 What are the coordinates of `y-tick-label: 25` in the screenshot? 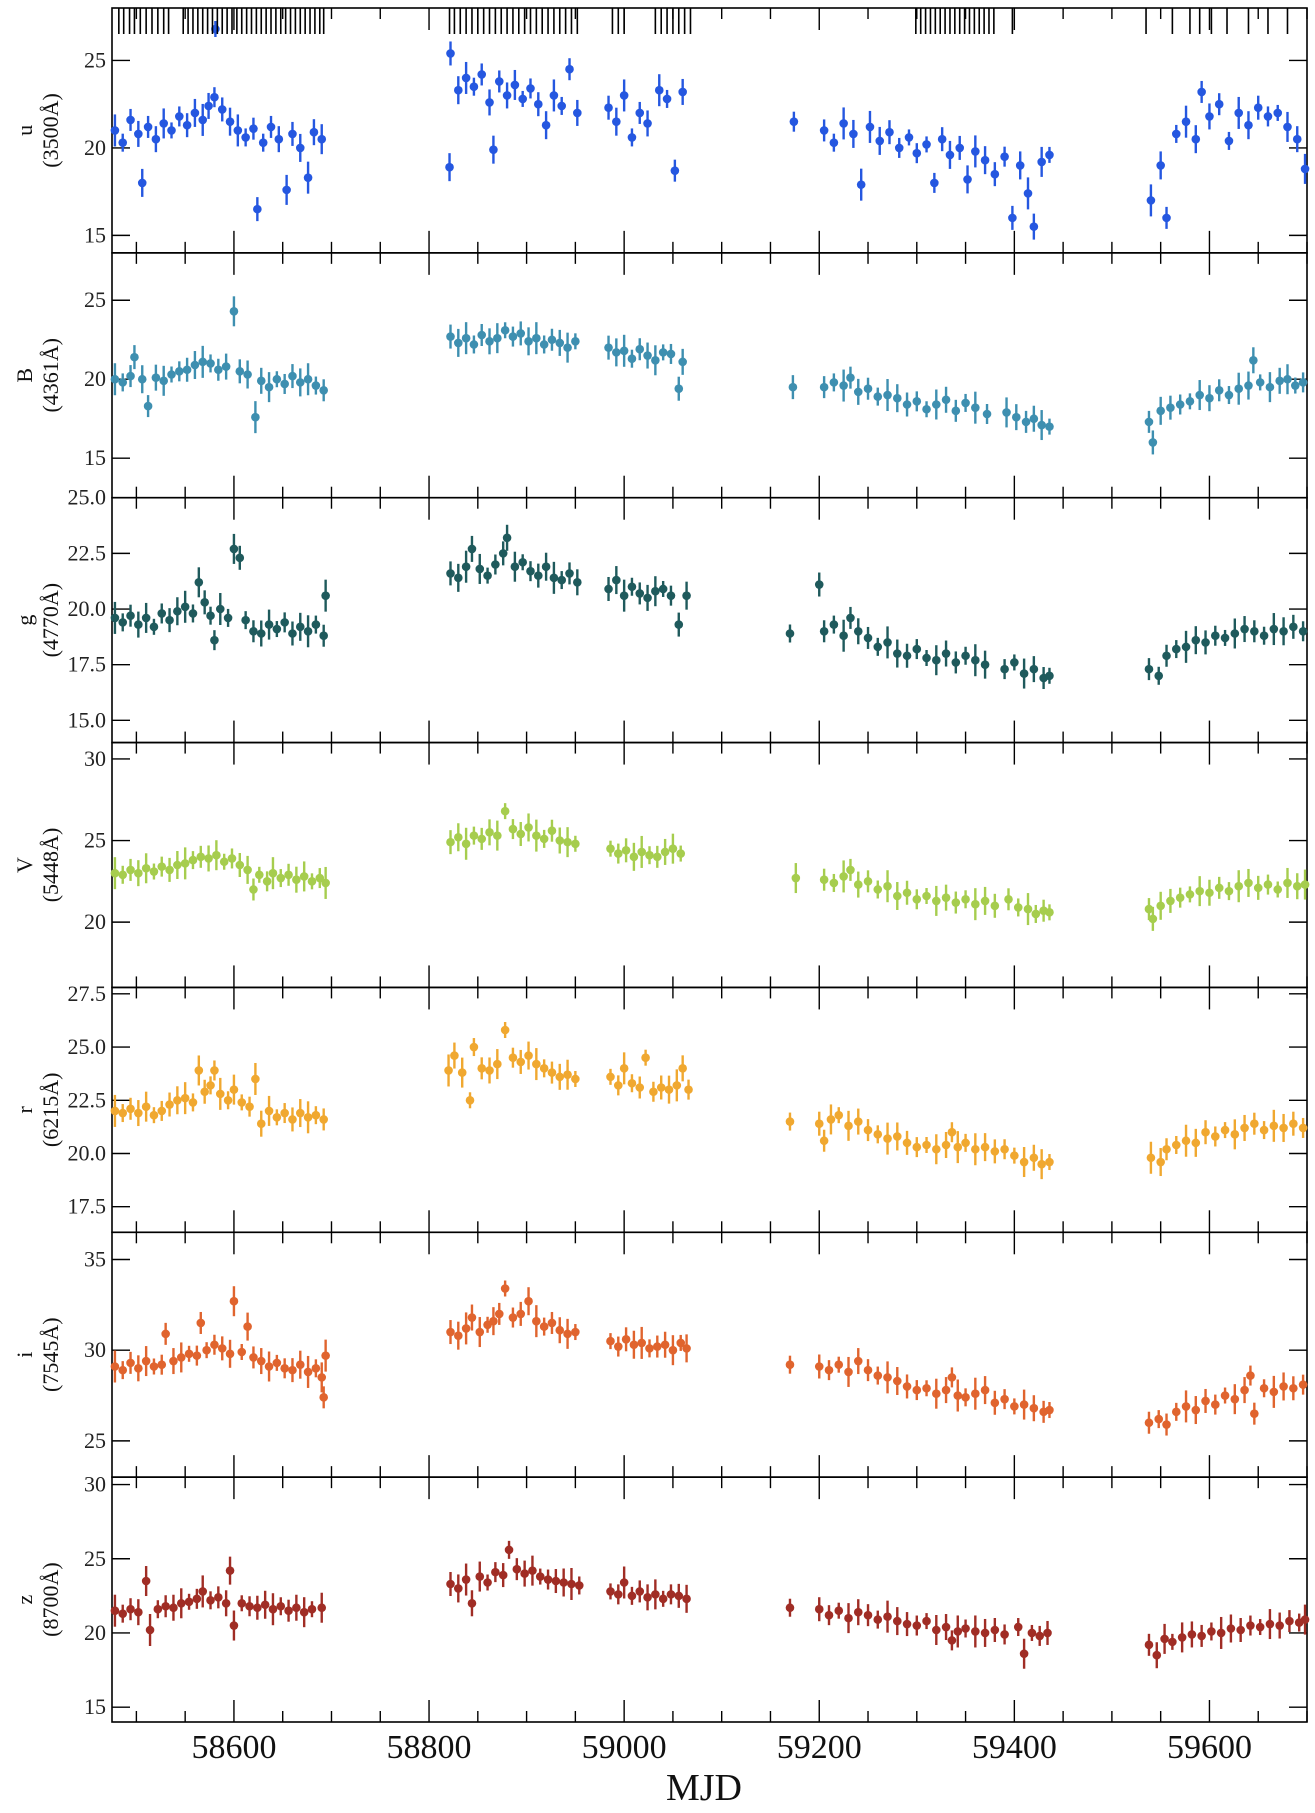 It's located at (95, 840).